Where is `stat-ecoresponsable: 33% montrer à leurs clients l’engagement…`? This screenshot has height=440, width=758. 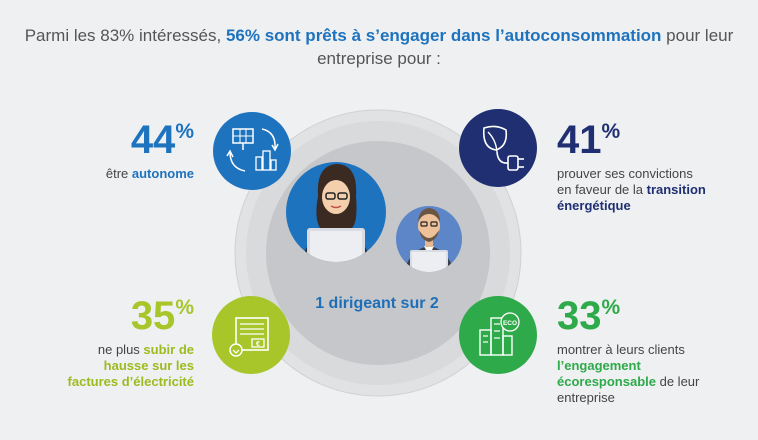 stat-ecoresponsable: 33% montrer à leurs clients l’engagement… is located at coordinates (637, 351).